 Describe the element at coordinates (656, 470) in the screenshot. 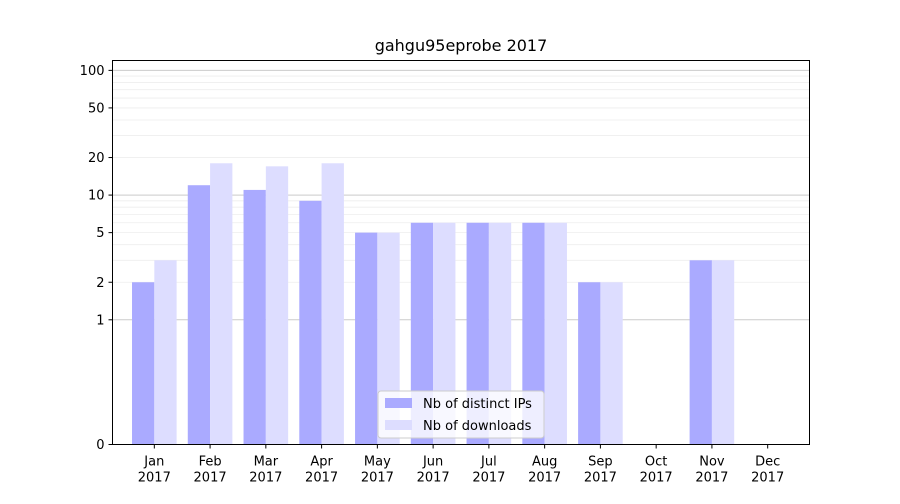

I see `x-tick-label: Oct 2017` at that location.